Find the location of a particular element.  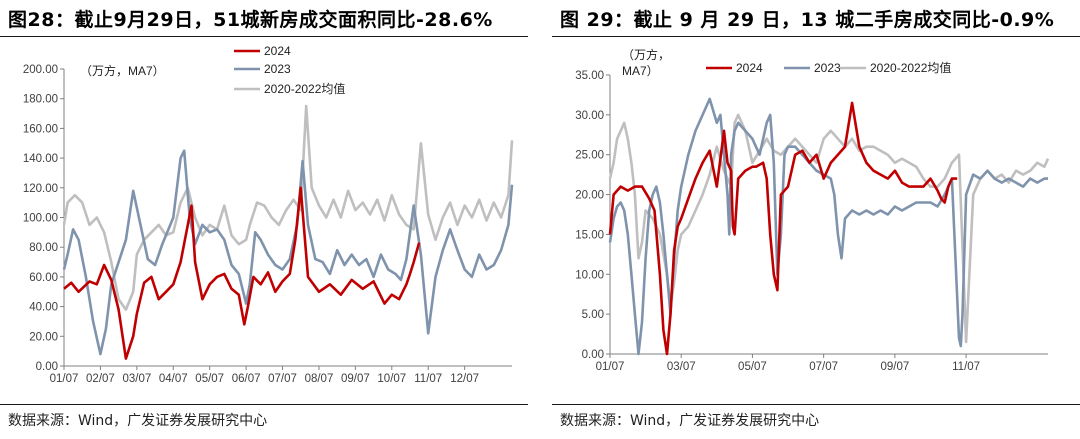

y-tick-label: 160.00 is located at coordinates (40, 129).